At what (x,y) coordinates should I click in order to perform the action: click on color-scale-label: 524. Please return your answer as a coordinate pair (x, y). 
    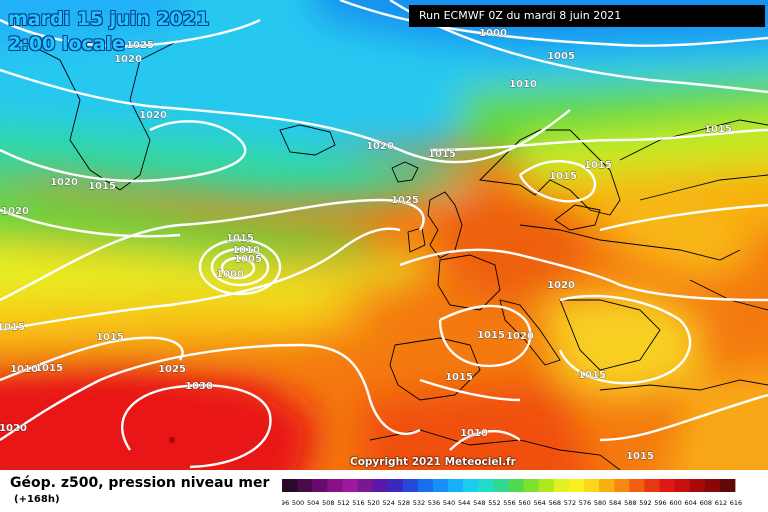
    Looking at the image, I should click on (388, 503).